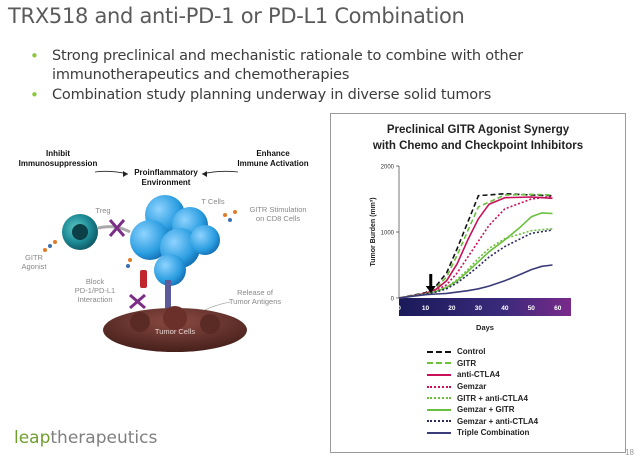 The width and height of the screenshot is (640, 459). Describe the element at coordinates (478, 375) in the screenshot. I see `legend-label: anti-CTLA4` at that location.